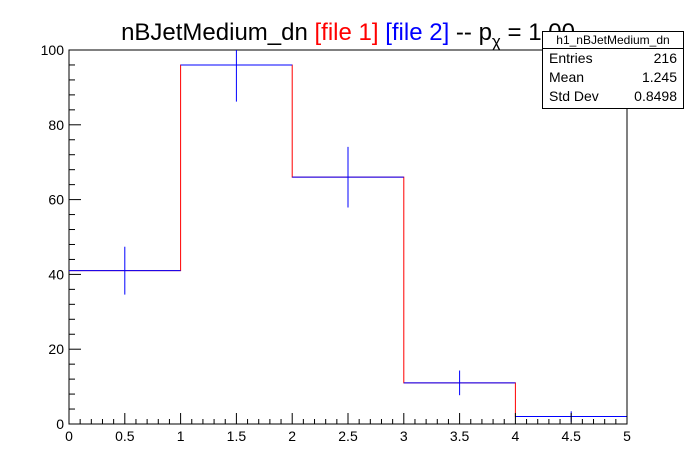  I want to click on stats-box-title: h1_nBJetMedium_dn, so click(613, 40).